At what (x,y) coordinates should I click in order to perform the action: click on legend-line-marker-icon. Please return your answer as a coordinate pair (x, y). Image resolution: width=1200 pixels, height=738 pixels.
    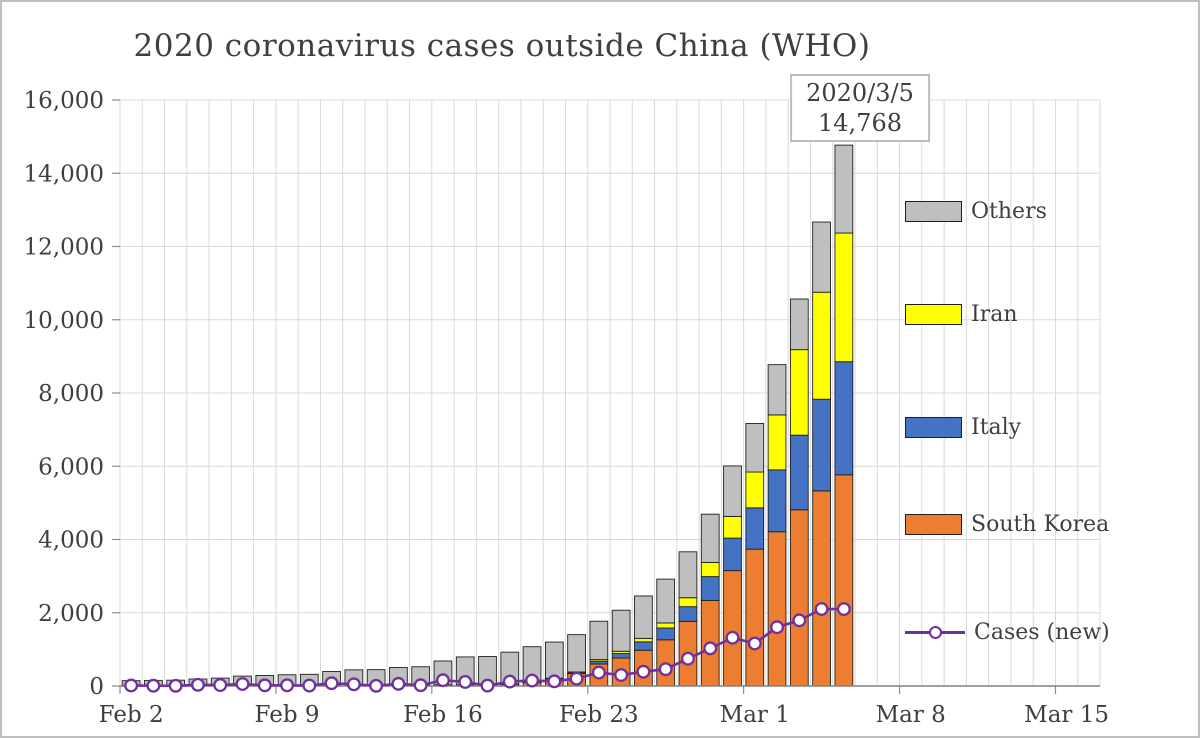
    Looking at the image, I should click on (935, 632).